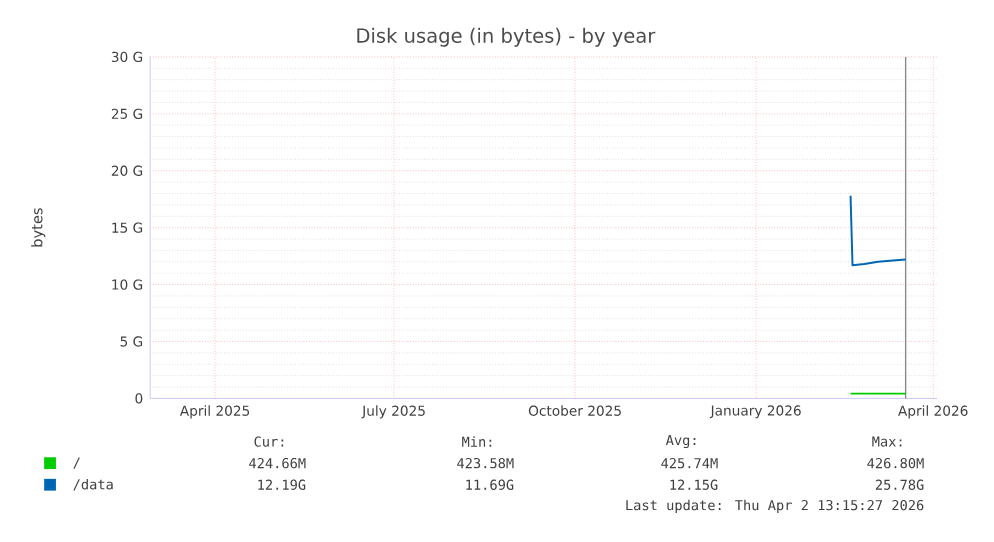 The height and width of the screenshot is (542, 994). Describe the element at coordinates (506, 37) in the screenshot. I see `chart-title: Disk usage (in bytes) - by year` at that location.